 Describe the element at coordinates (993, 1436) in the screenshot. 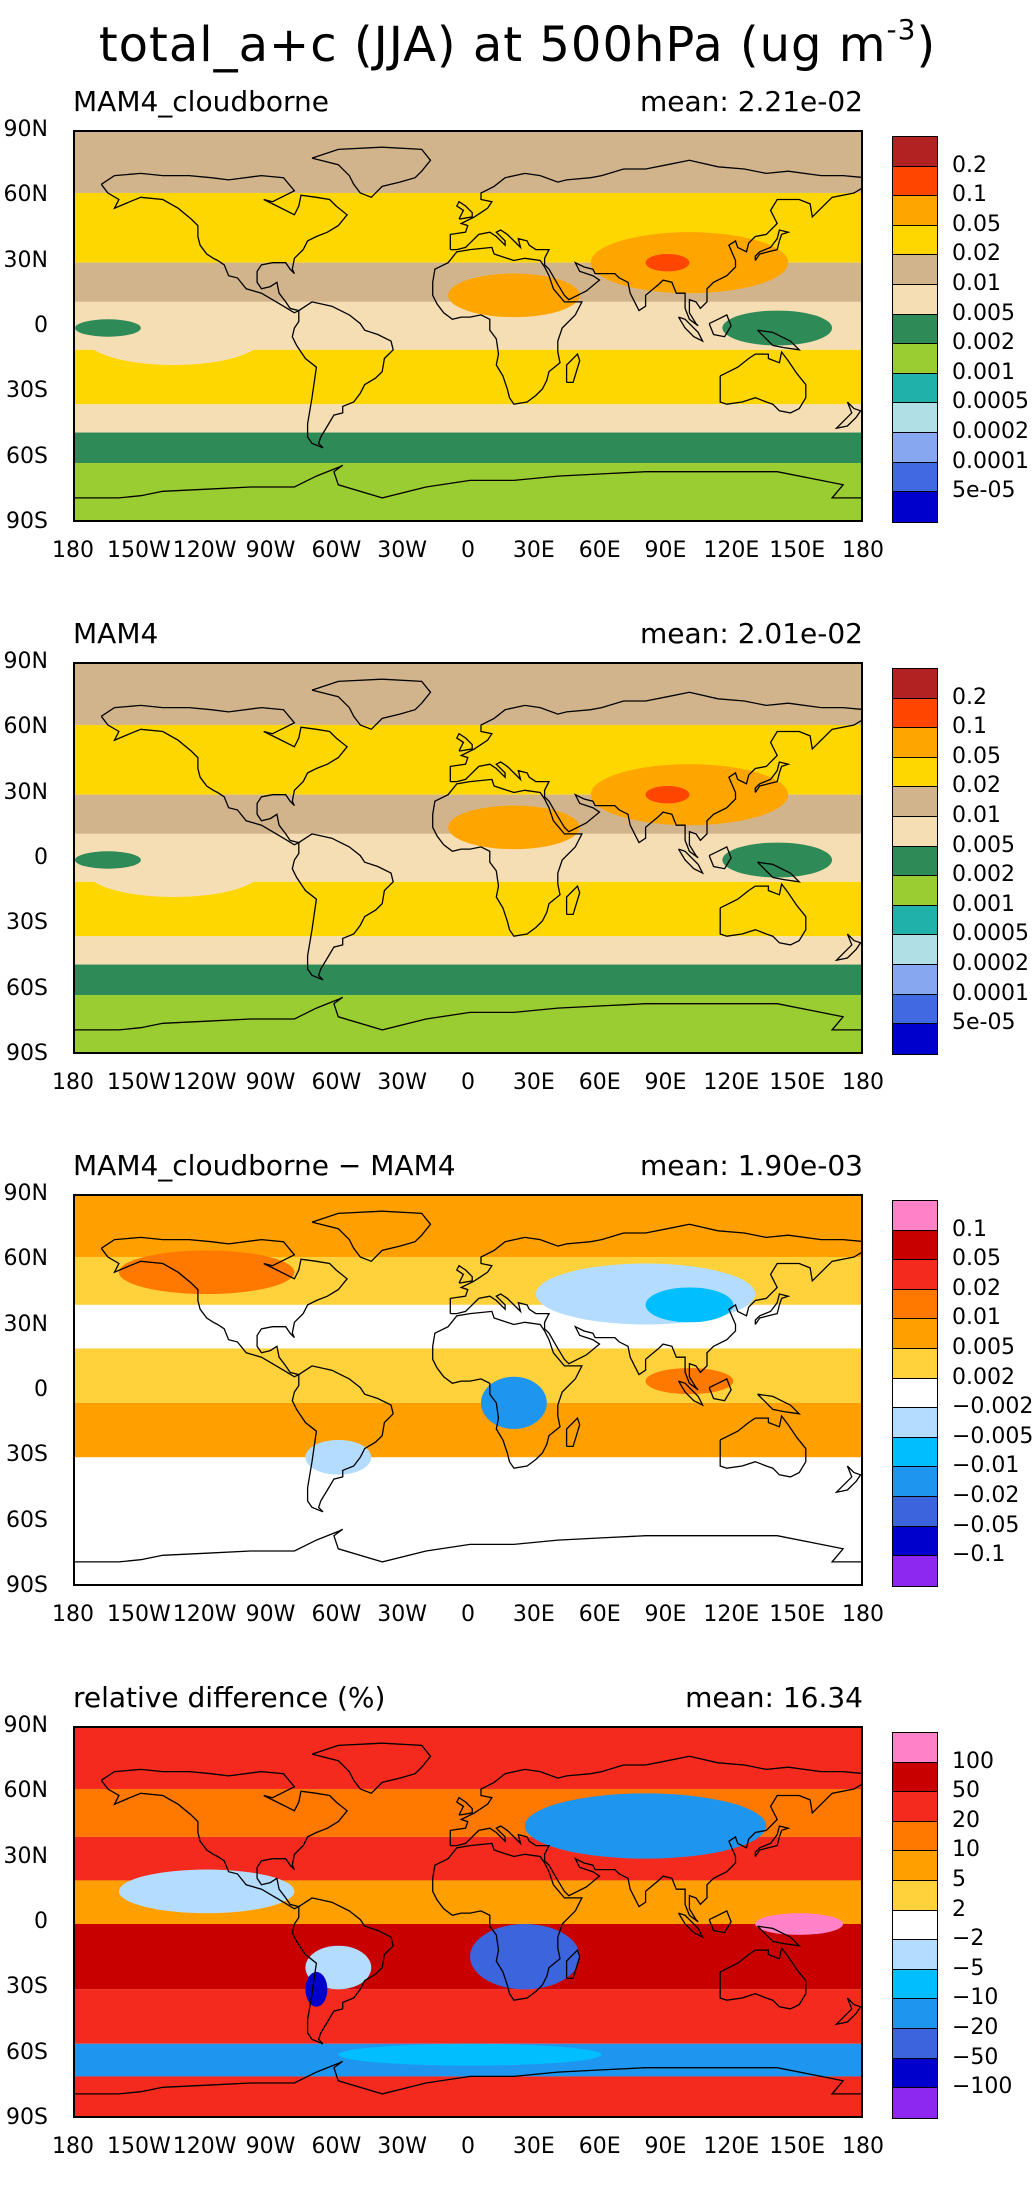

I see `colorbar-label: −0.005` at that location.